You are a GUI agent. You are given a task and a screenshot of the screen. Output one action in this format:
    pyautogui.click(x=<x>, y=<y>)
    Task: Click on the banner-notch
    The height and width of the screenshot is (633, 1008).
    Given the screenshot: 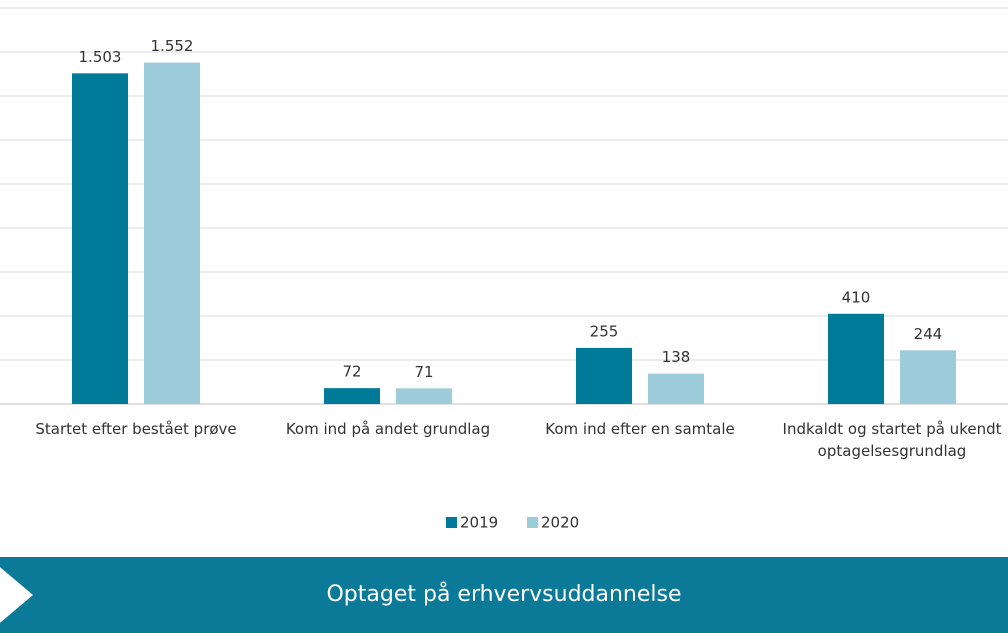 What is the action you would take?
    pyautogui.click(x=16, y=595)
    